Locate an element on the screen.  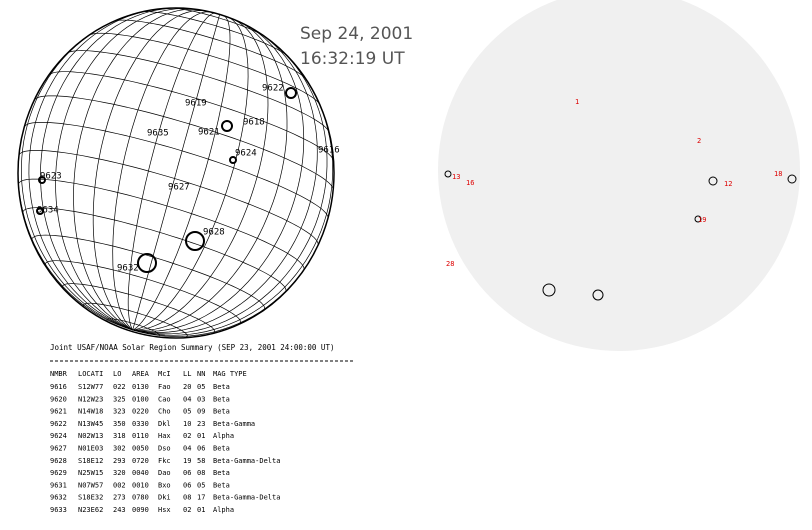
table-cell: 0130 is located at coordinates (140, 387).